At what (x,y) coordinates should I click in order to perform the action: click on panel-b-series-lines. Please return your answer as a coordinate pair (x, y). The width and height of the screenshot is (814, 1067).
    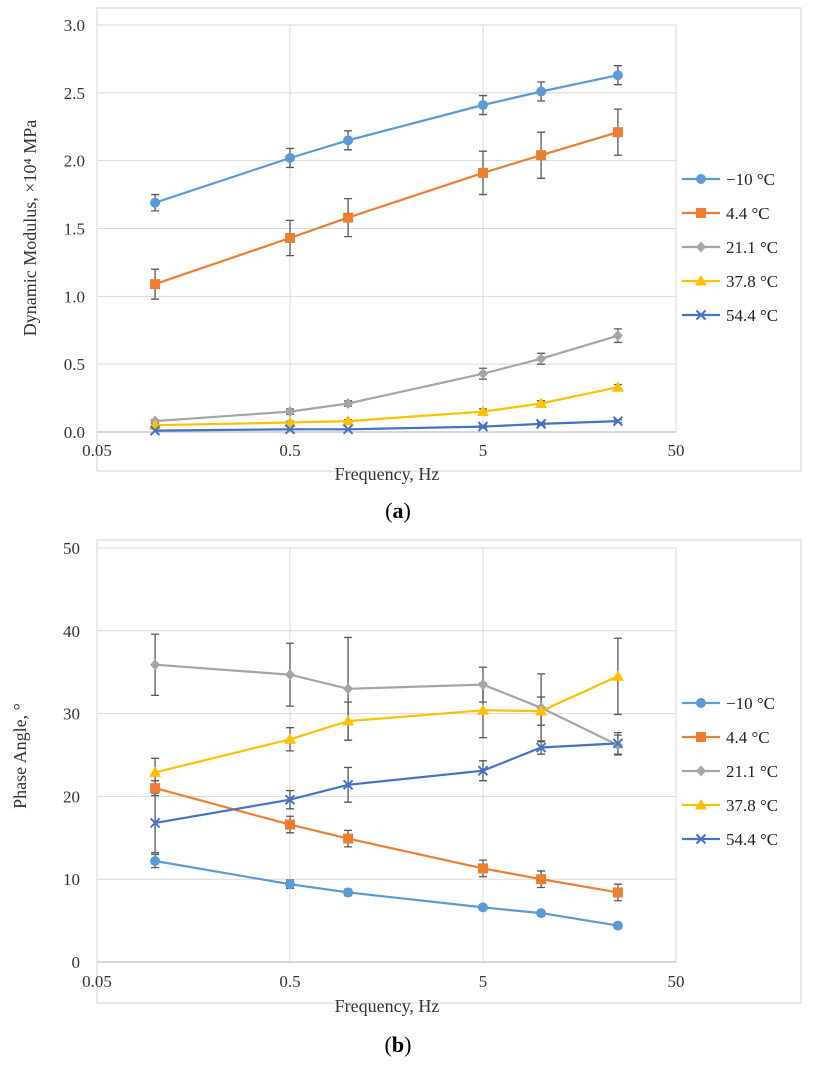
    Looking at the image, I should click on (386, 795).